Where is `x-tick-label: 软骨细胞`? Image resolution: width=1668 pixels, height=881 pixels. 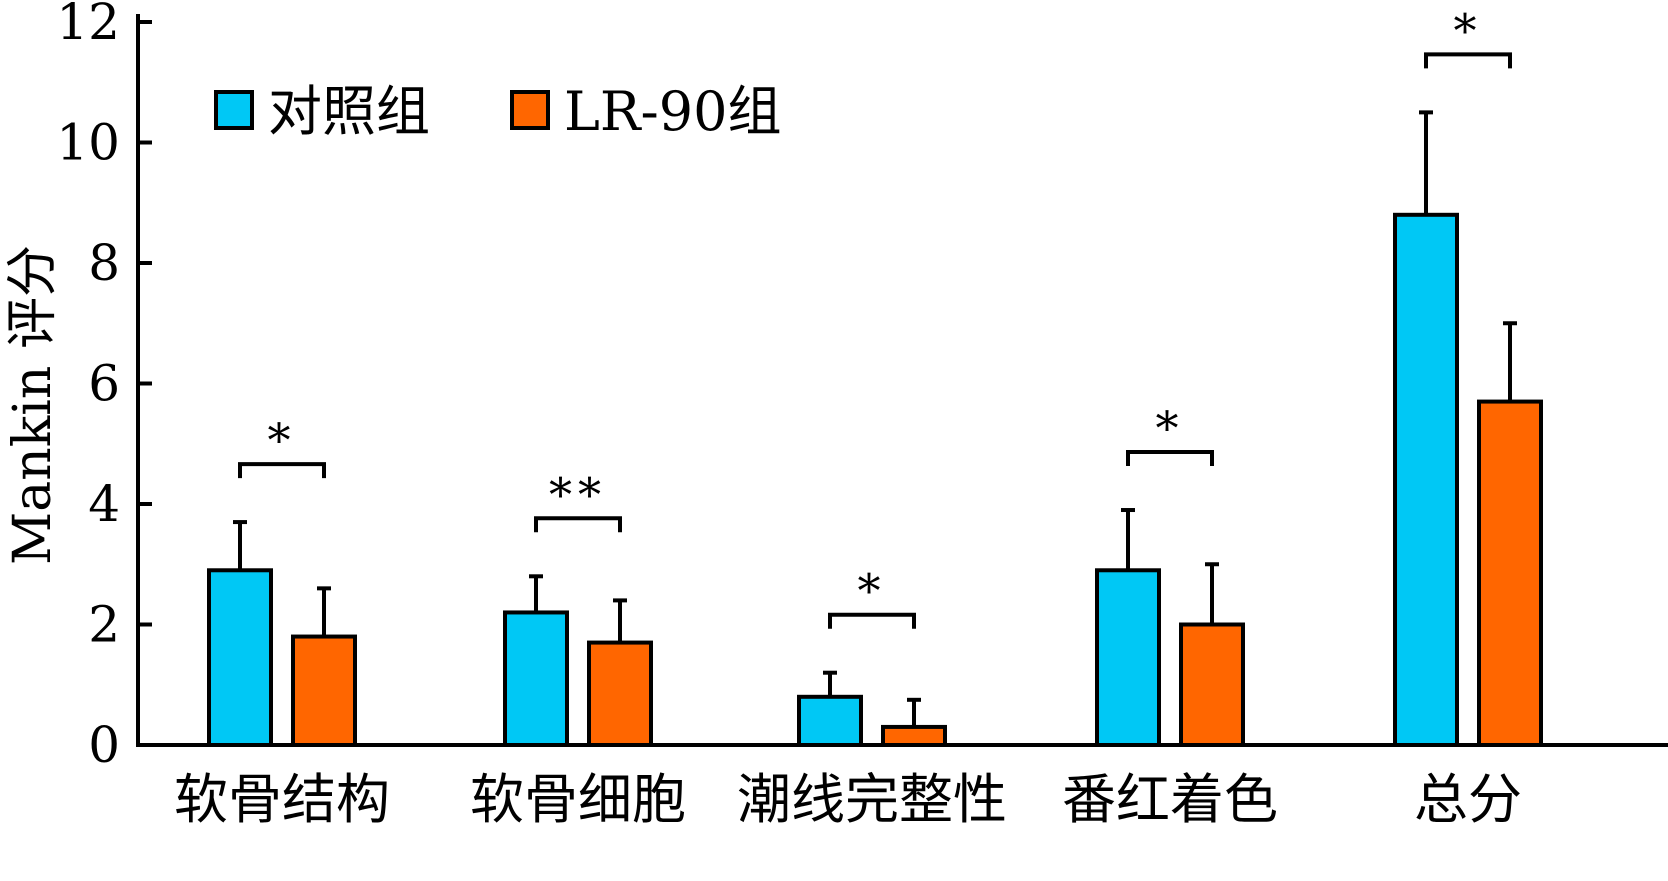 x-tick-label: 软骨细胞 is located at coordinates (578, 799).